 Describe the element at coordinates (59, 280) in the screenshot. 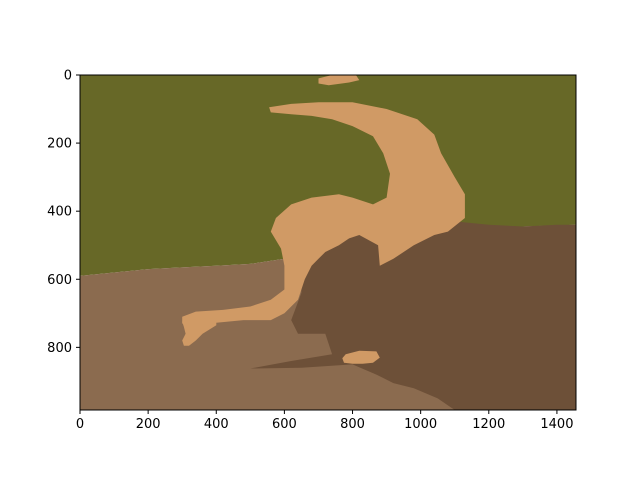

I see `y-tick-label: 600` at that location.